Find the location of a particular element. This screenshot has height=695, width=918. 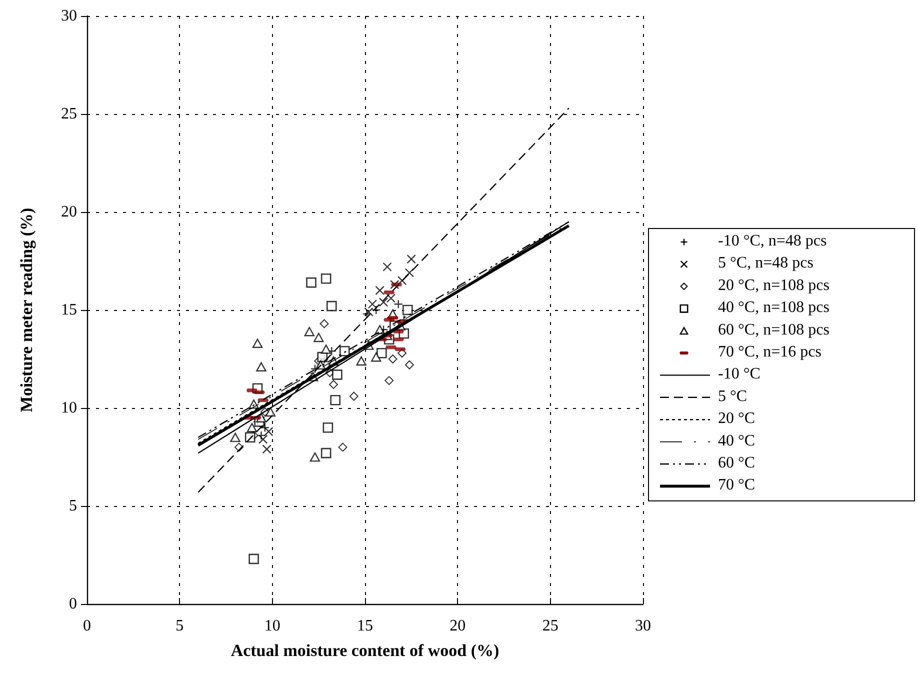

x-tick-label: 0 is located at coordinates (87, 626).